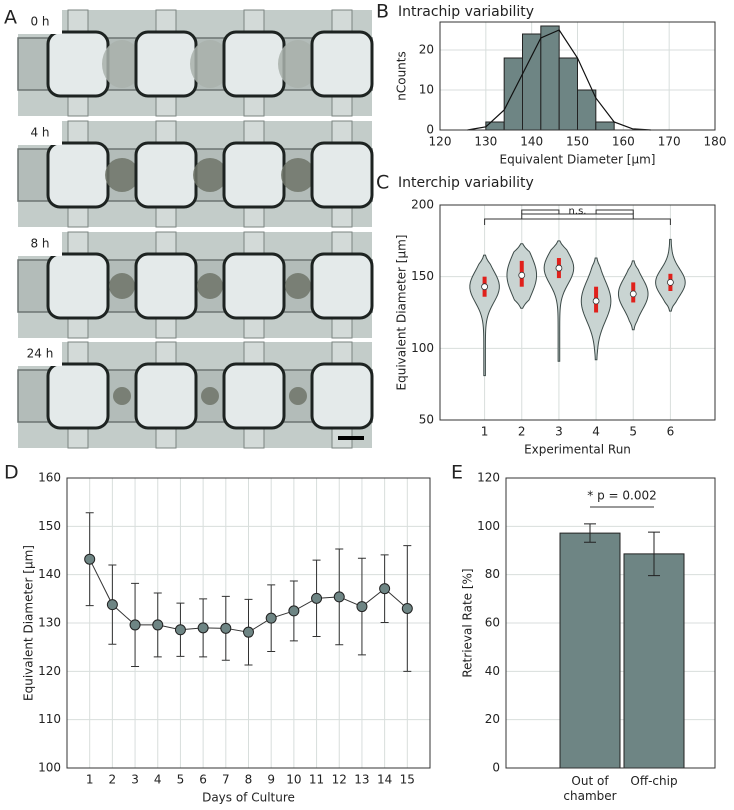 Image resolution: width=734 pixels, height=810 pixels. What do you see at coordinates (492, 574) in the screenshot?
I see `y-tick-label: 80` at bounding box center [492, 574].